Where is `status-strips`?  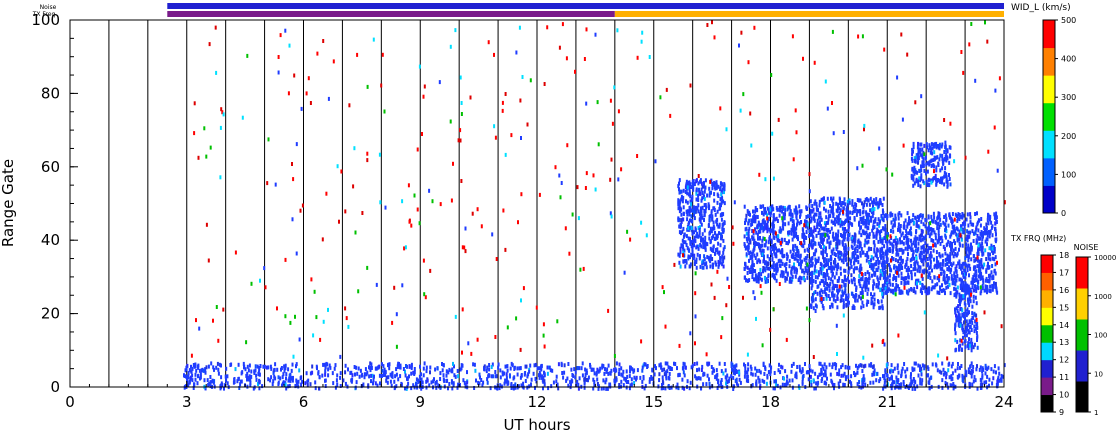 status-strips is located at coordinates (585, 10).